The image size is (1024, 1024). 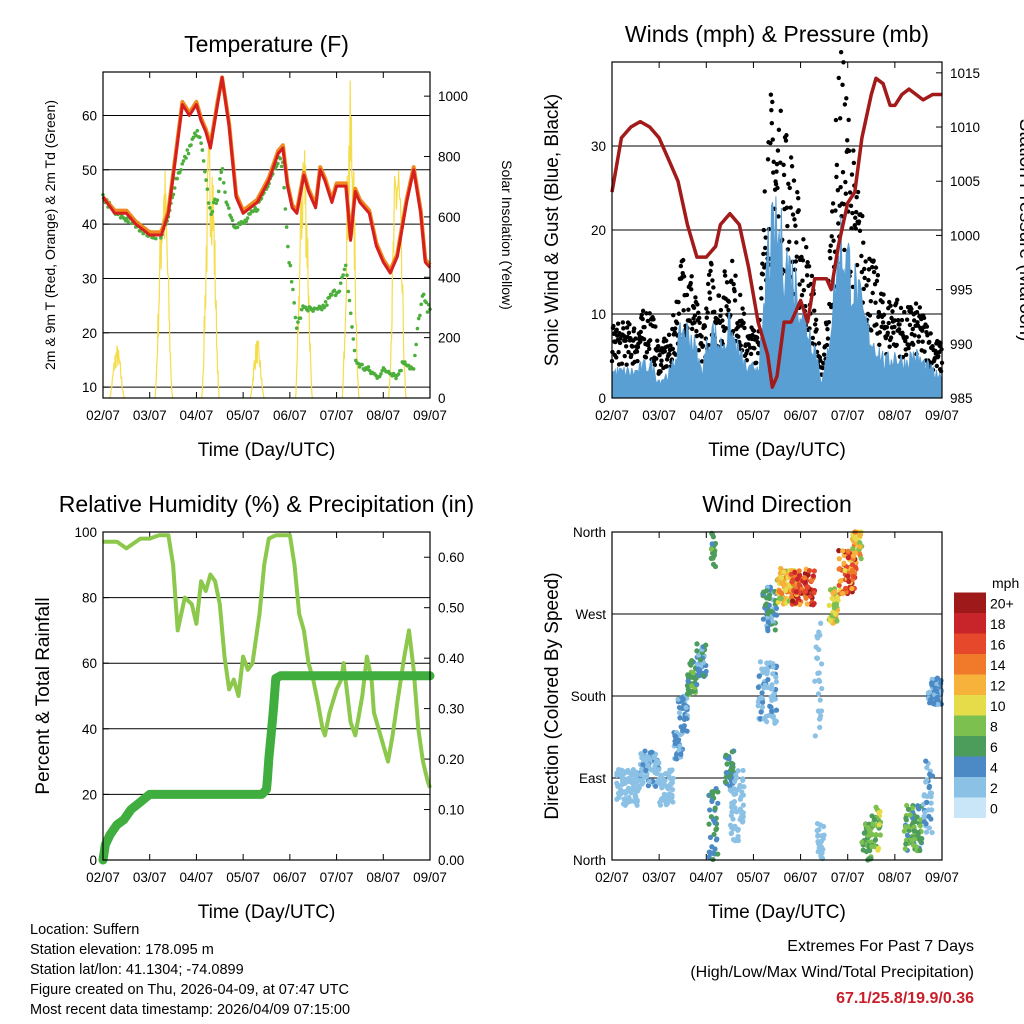 What do you see at coordinates (337, 415) in the screenshot?
I see `temperature-xtick-label: 07/07` at bounding box center [337, 415].